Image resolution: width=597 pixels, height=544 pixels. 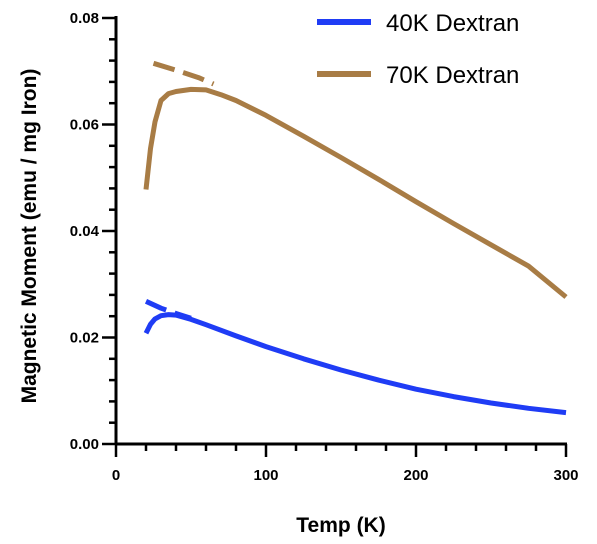 What do you see at coordinates (340, 525) in the screenshot?
I see `x-axis-title: Temp (K)` at bounding box center [340, 525].